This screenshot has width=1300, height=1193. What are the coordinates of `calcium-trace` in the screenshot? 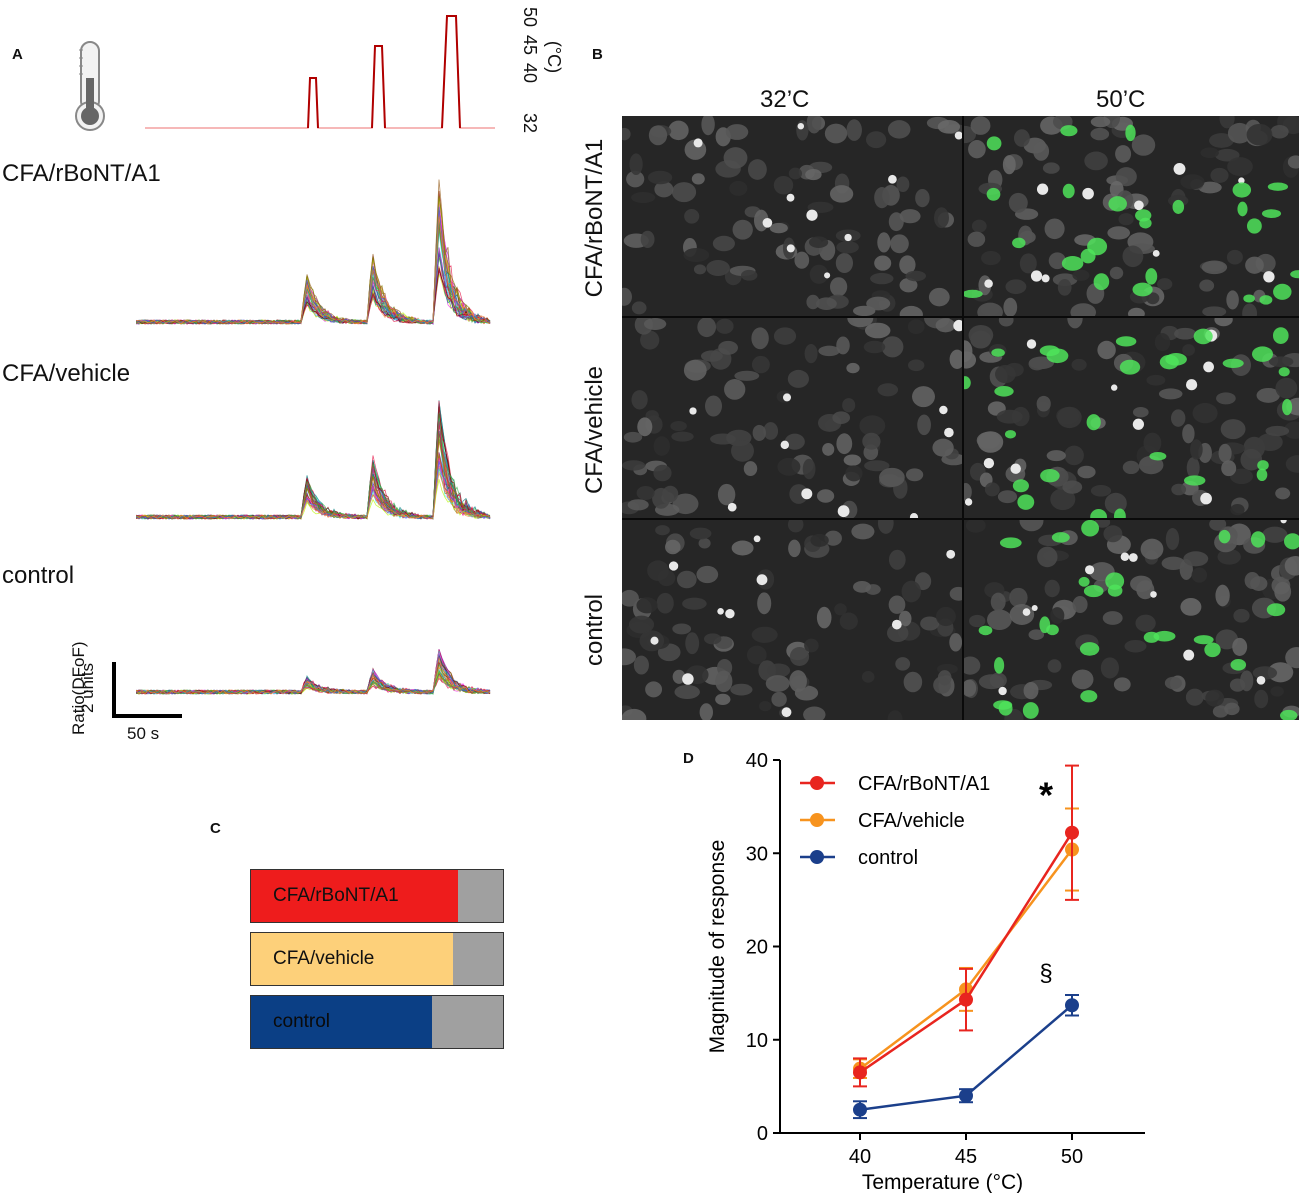 It's located at (313, 495).